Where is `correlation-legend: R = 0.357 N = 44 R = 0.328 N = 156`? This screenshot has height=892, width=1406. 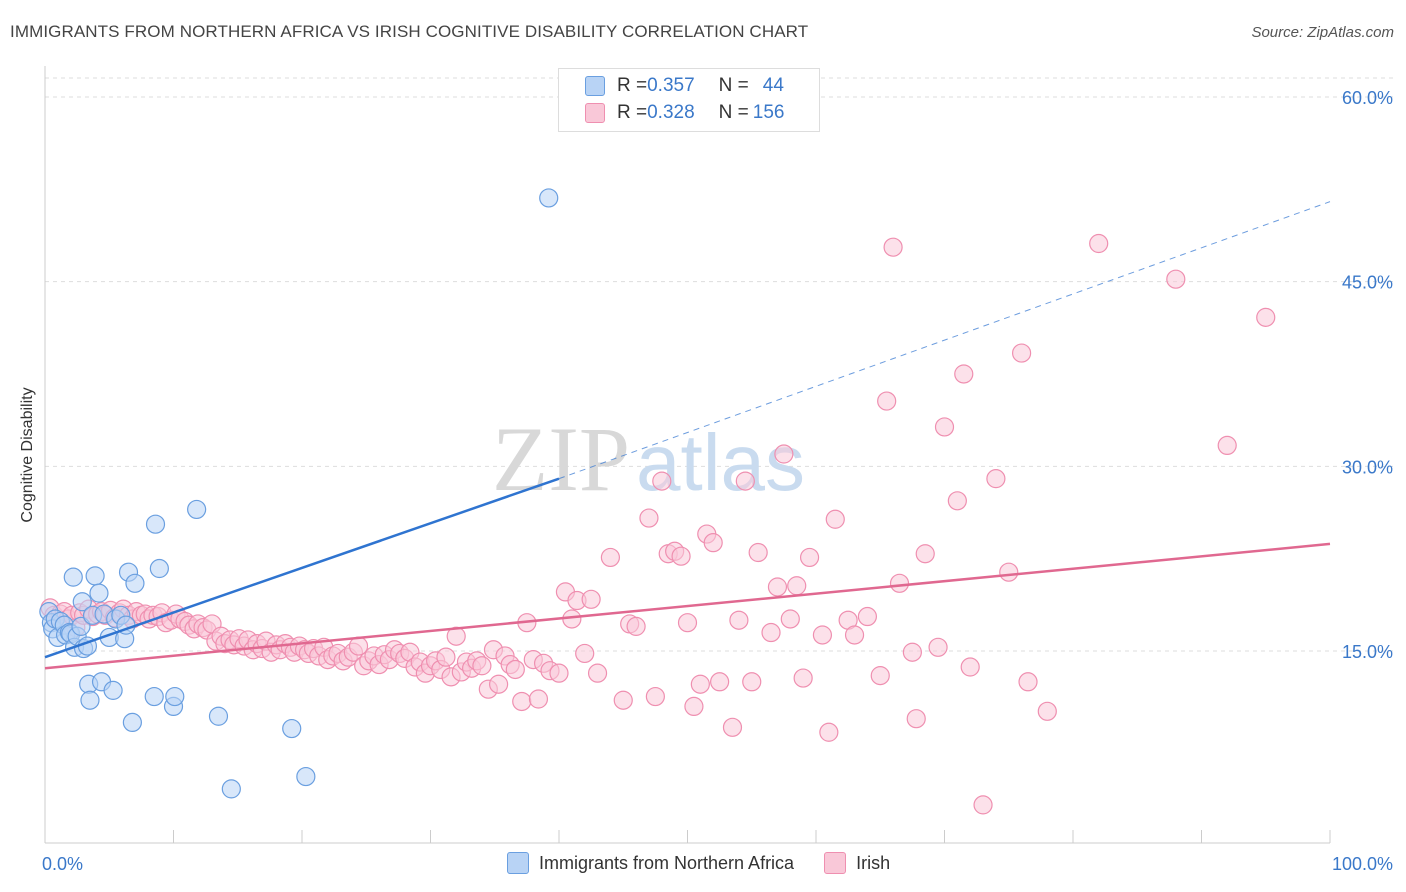 correlation-legend: R = 0.357 N = 44 R = 0.328 N = 156 is located at coordinates (689, 100).